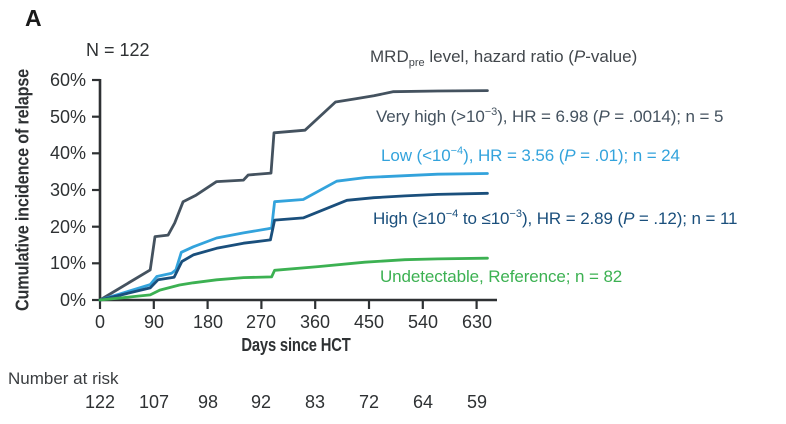 The width and height of the screenshot is (786, 424). I want to click on text-segment: ), HR = 3.56 (, so click(514, 155).